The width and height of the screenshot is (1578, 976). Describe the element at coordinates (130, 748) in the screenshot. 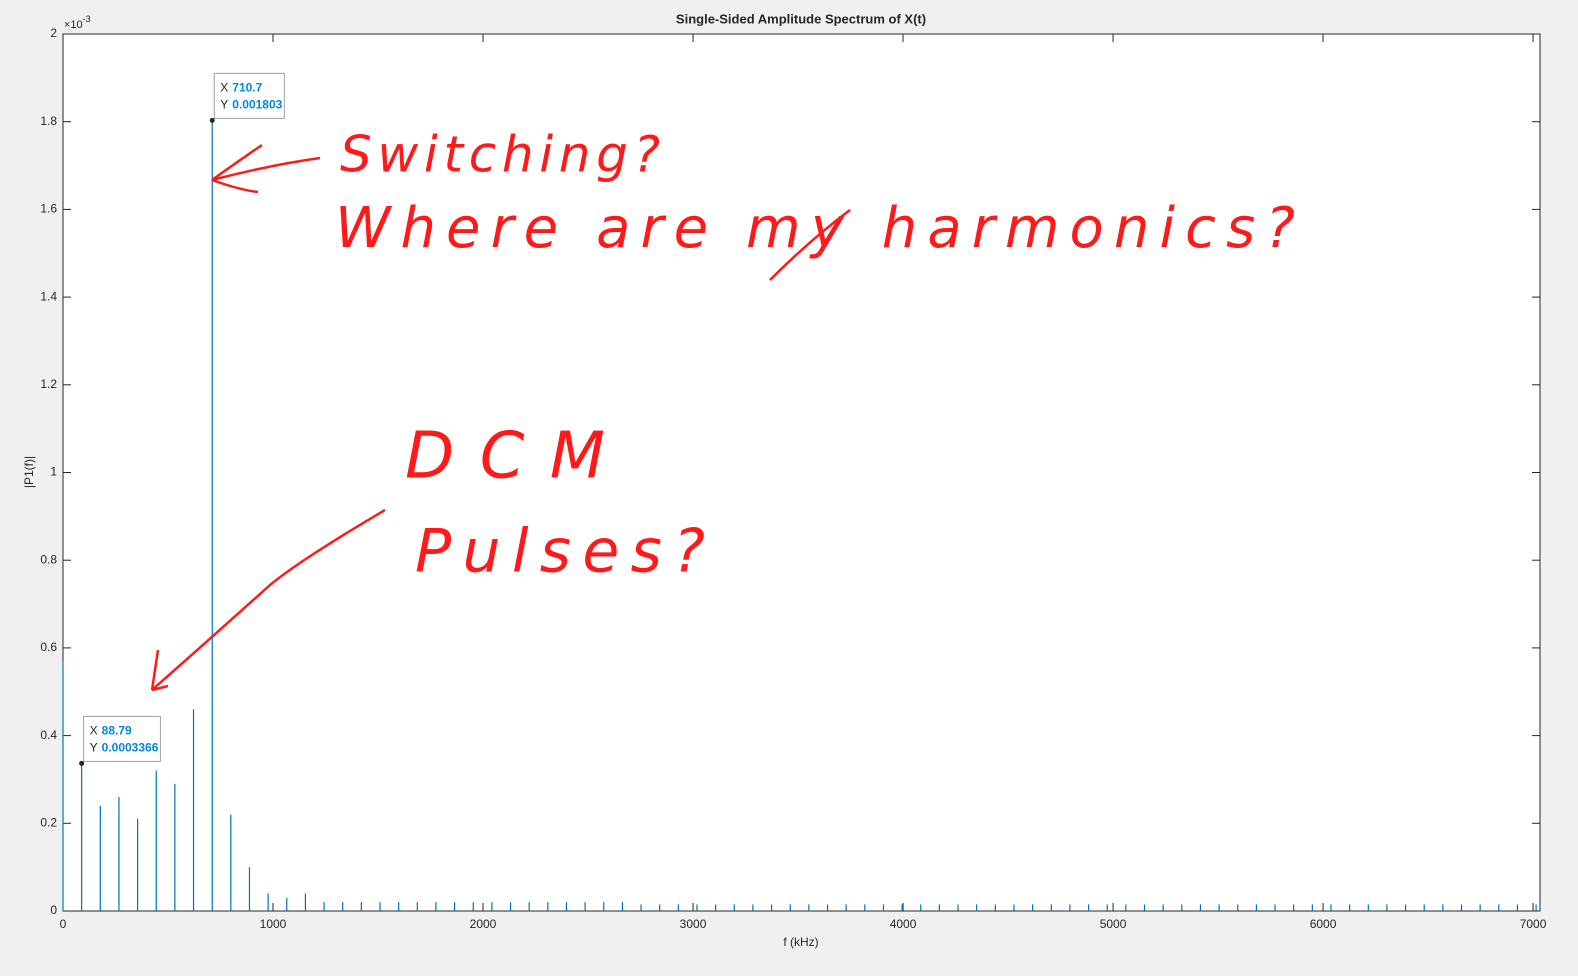

I see `tip-y-value: 0.0003366` at that location.